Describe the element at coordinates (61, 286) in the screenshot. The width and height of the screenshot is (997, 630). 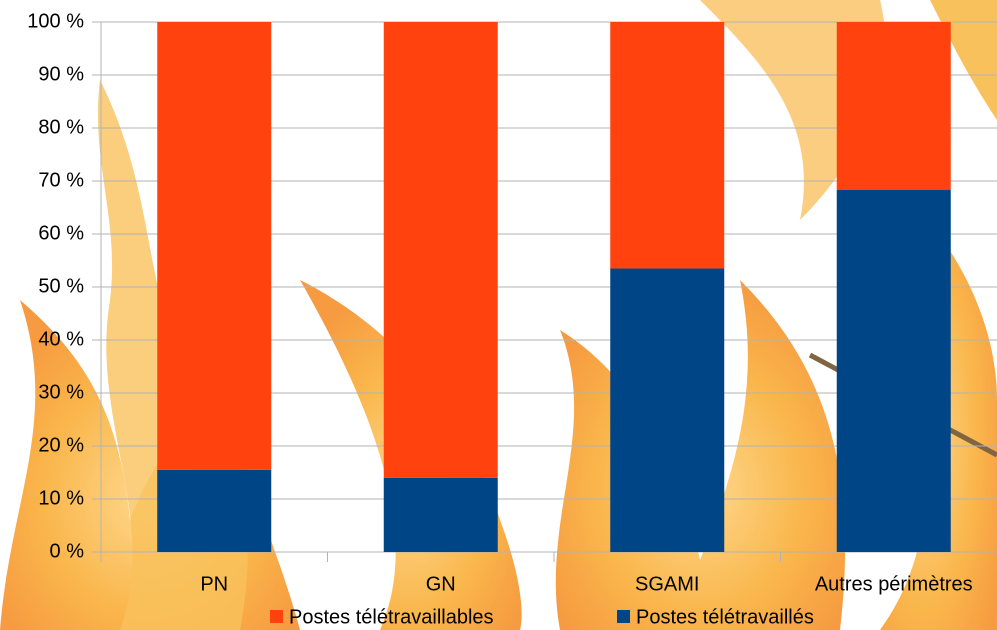
I see `y-tick-label: 50 %` at that location.